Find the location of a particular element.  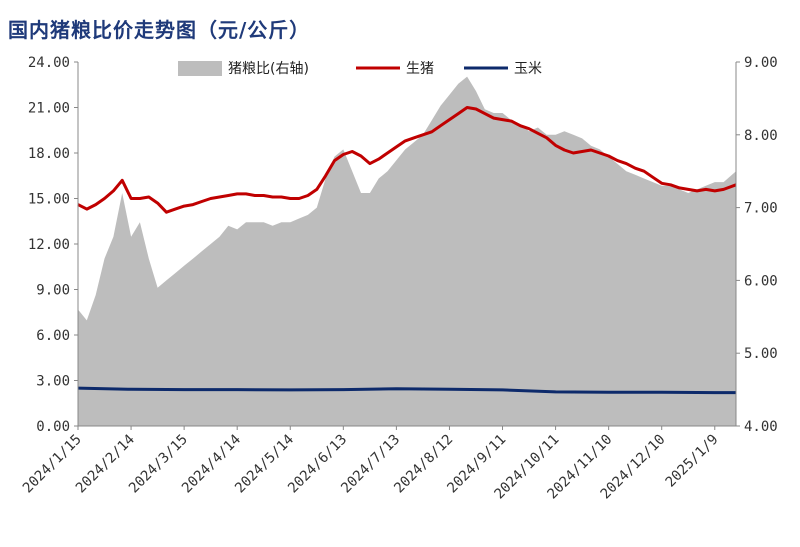

right-tick-label: 7.00 is located at coordinates (761, 209).